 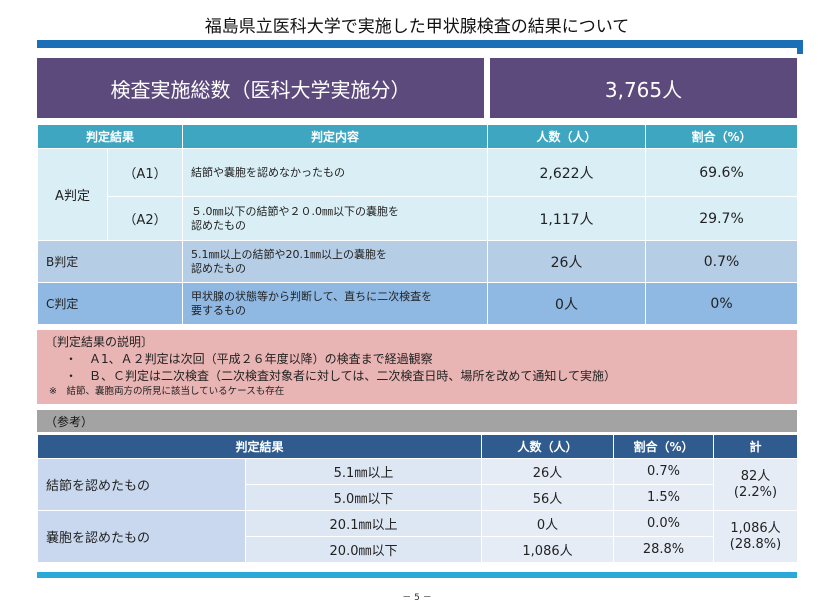 I want to click on nodule-size-2: 5.0㎜以下, so click(x=363, y=497).